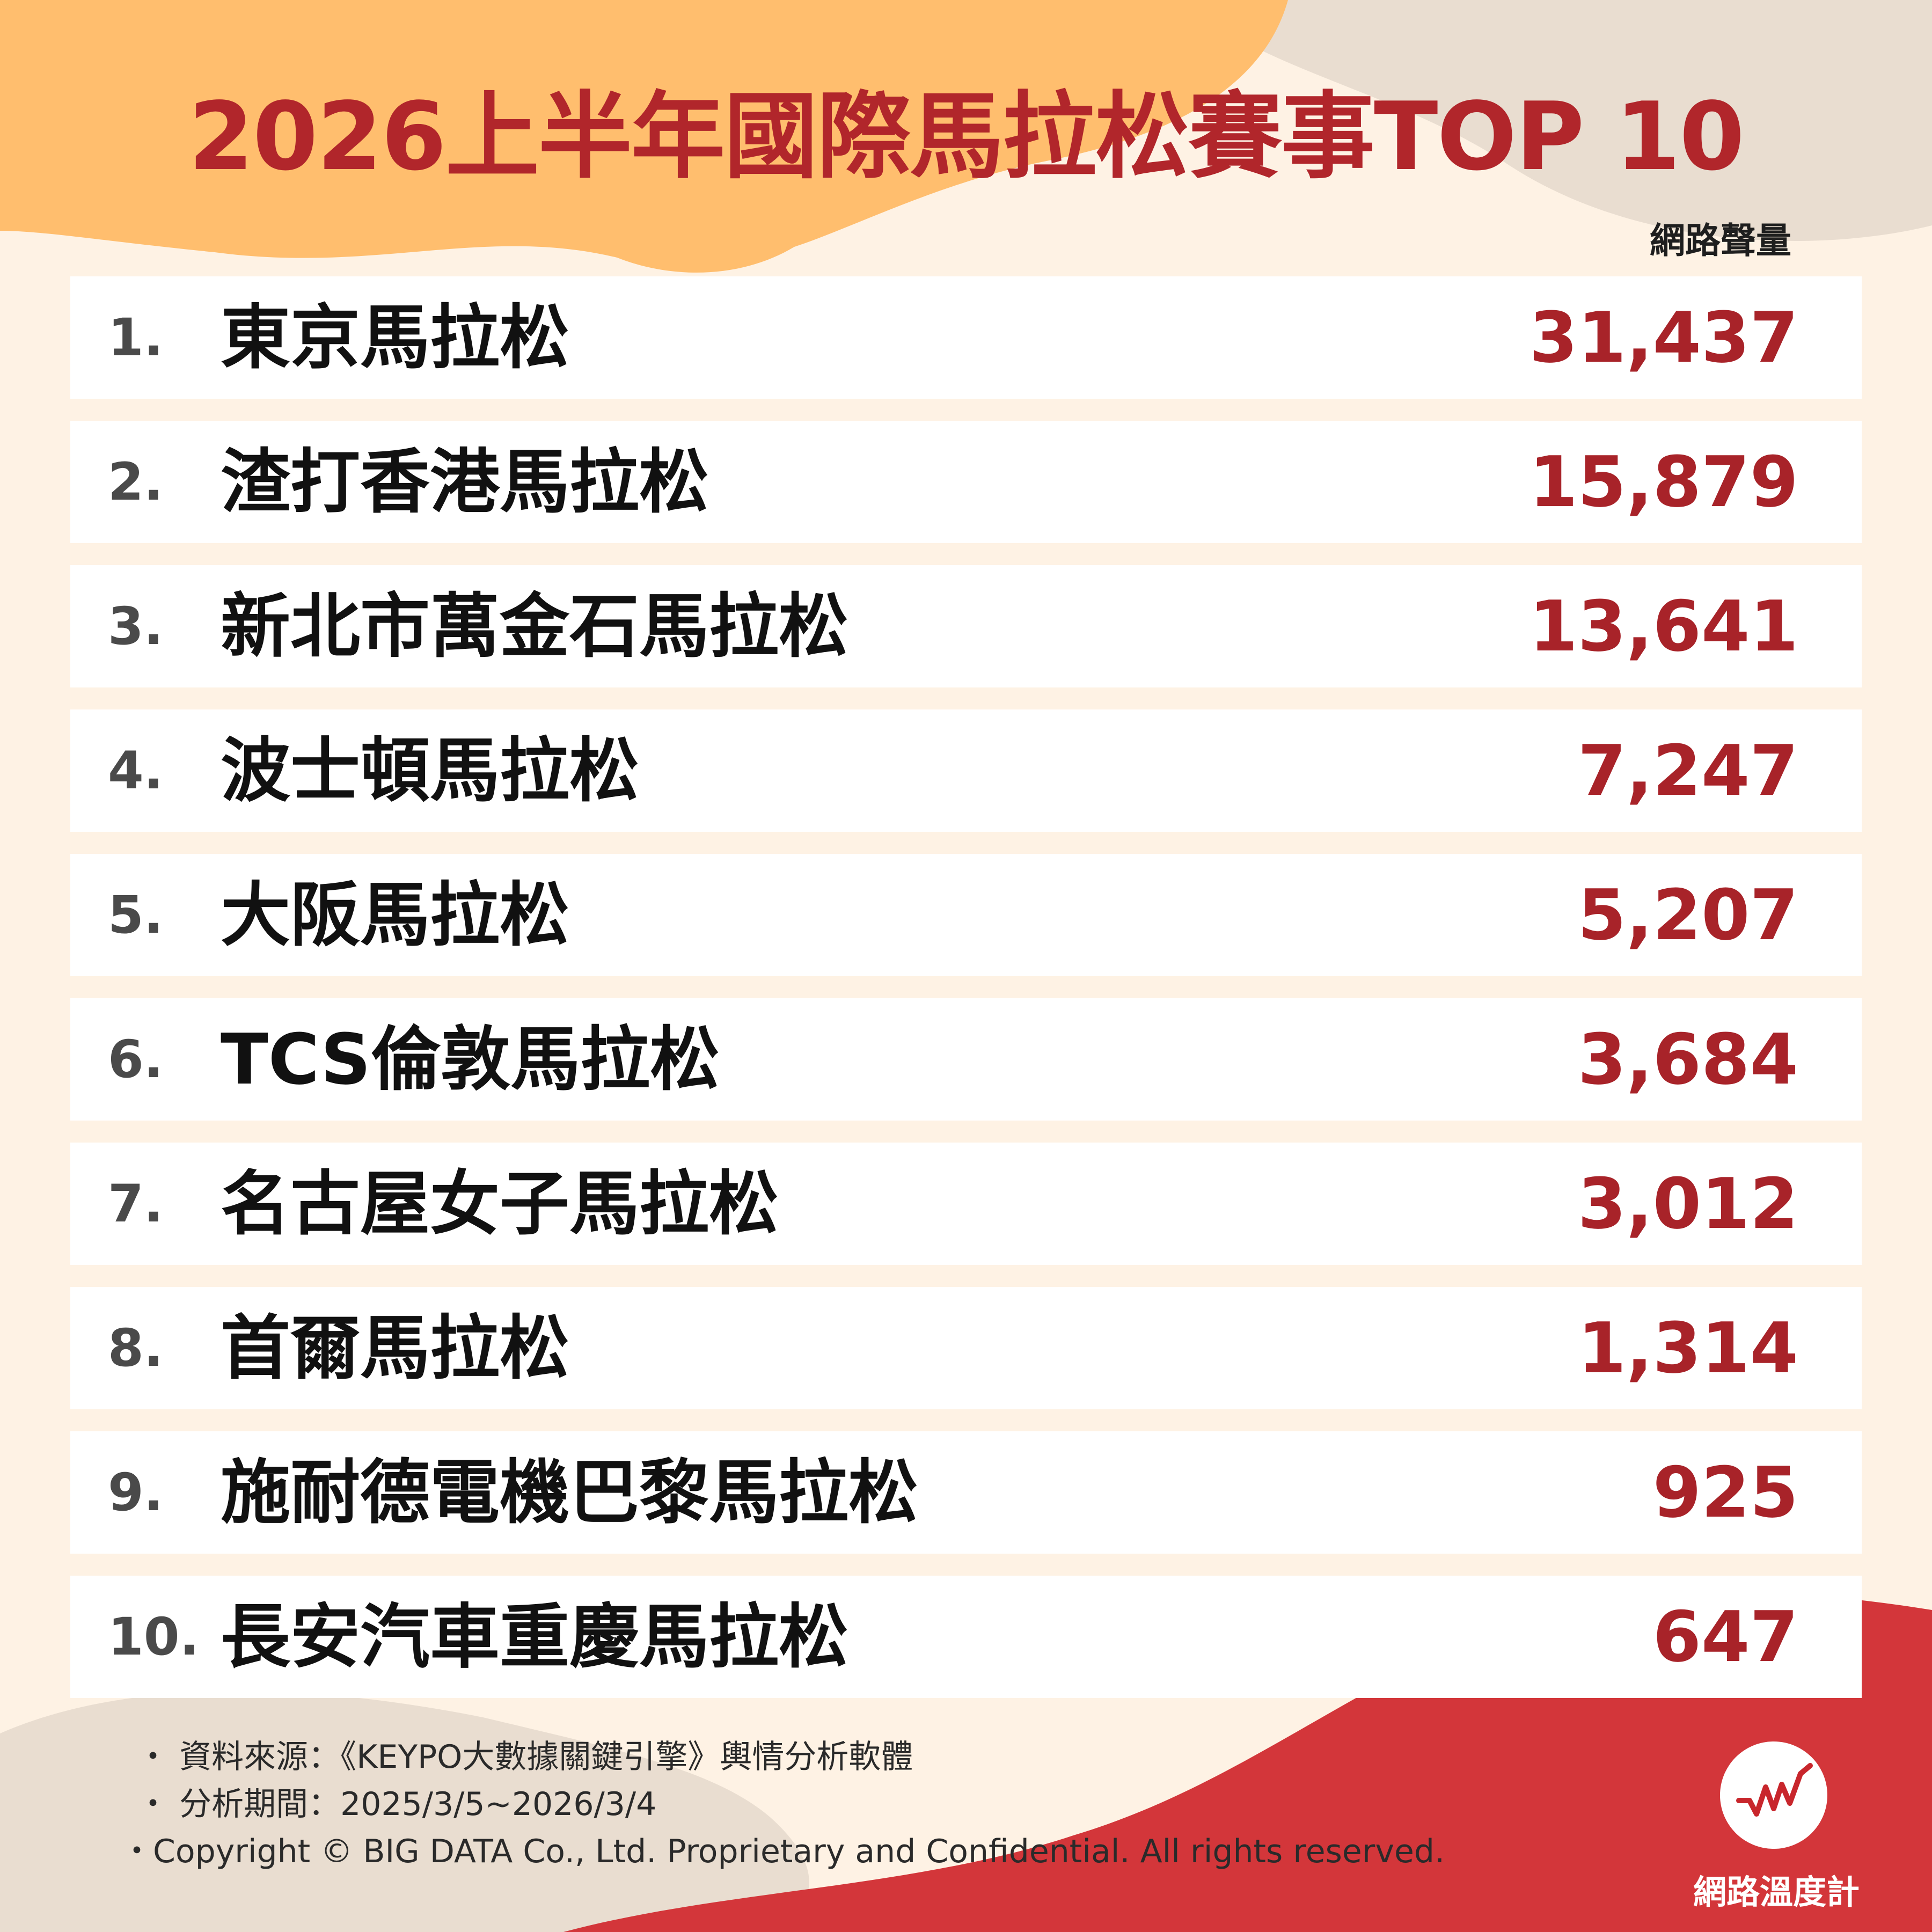  Describe the element at coordinates (966, 1348) in the screenshot. I see `table-row: 8. 首爾馬拉松 1,314` at that location.